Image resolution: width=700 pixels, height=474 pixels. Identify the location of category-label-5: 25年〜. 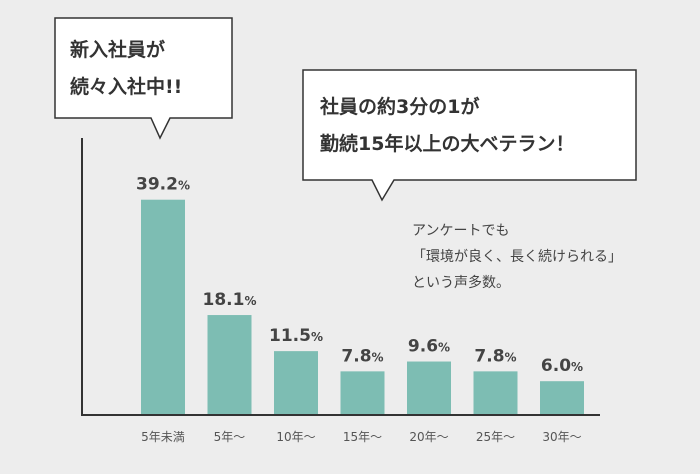
(495, 437).